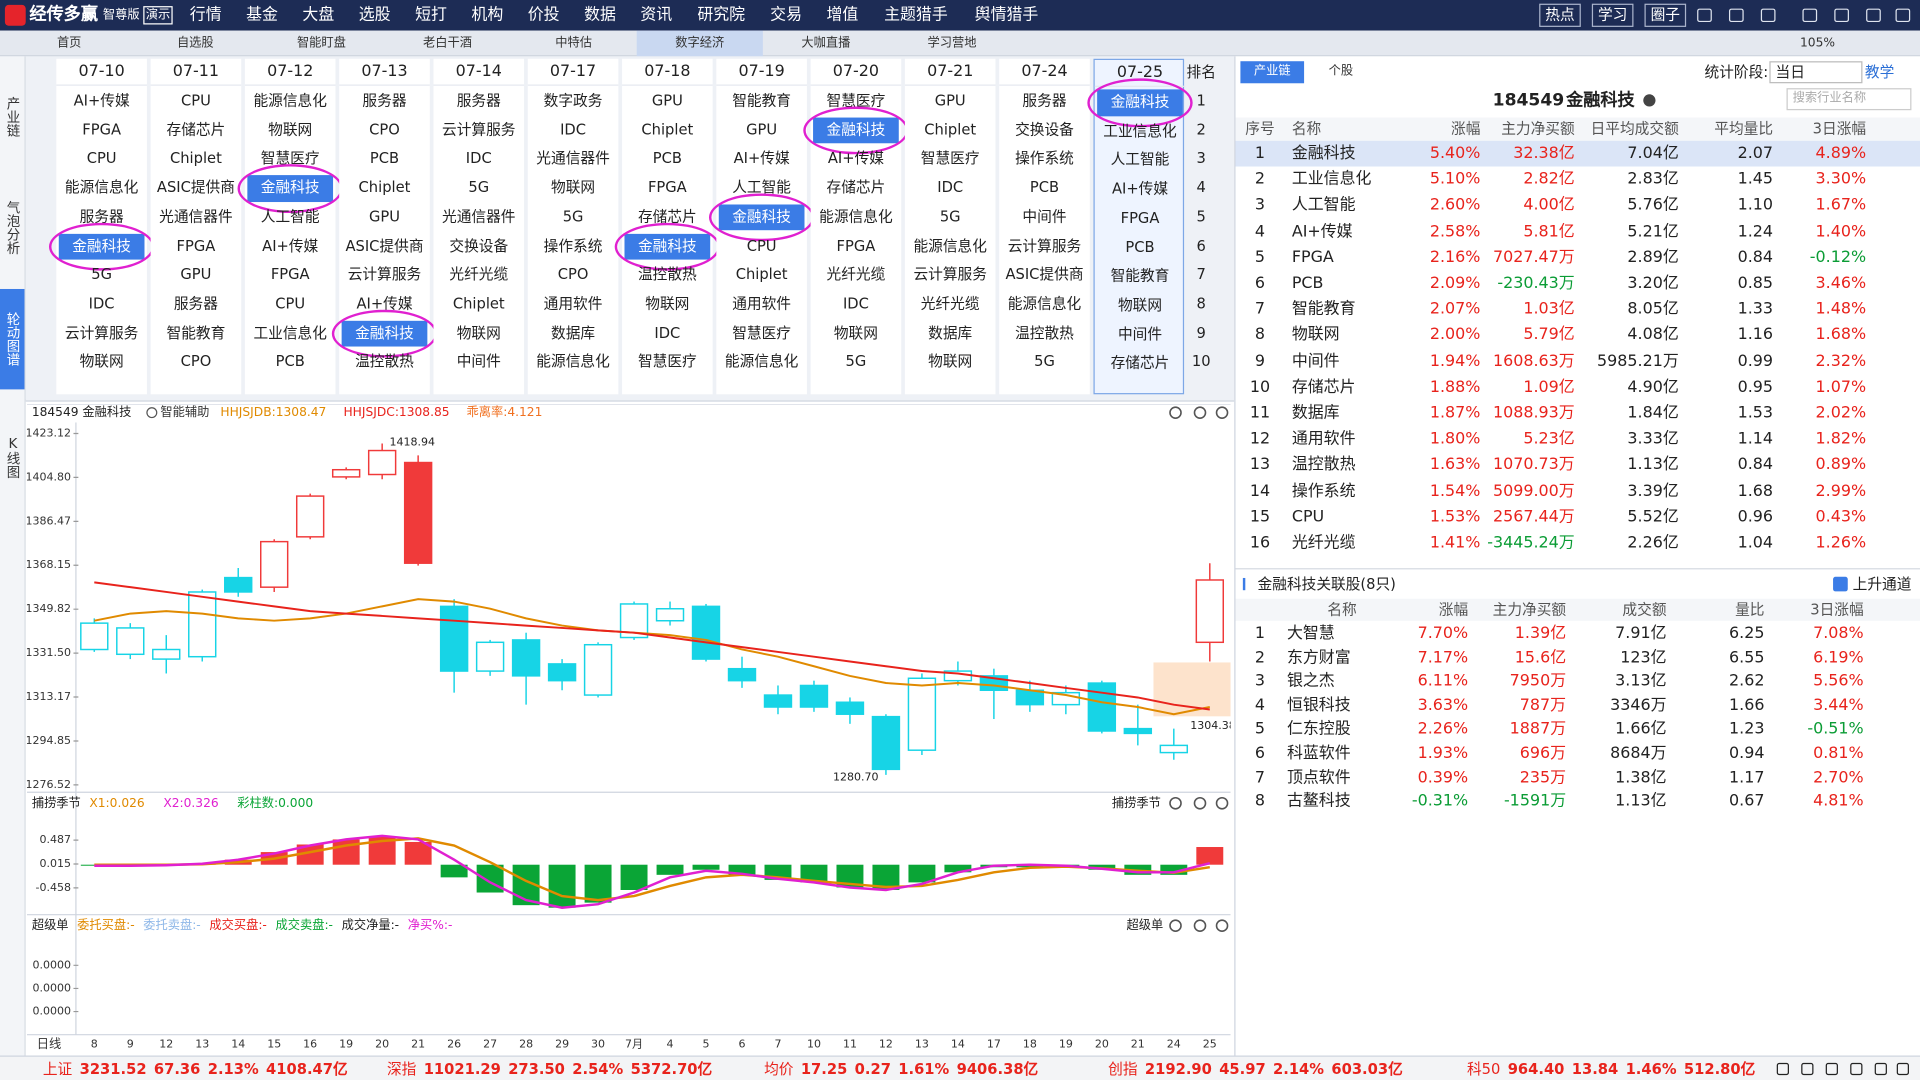 This screenshot has height=1080, width=1920. I want to click on table-row: 9 中间件 1.94% 1608.63万 5985.21万 0.99 2.32%, so click(1578, 361).